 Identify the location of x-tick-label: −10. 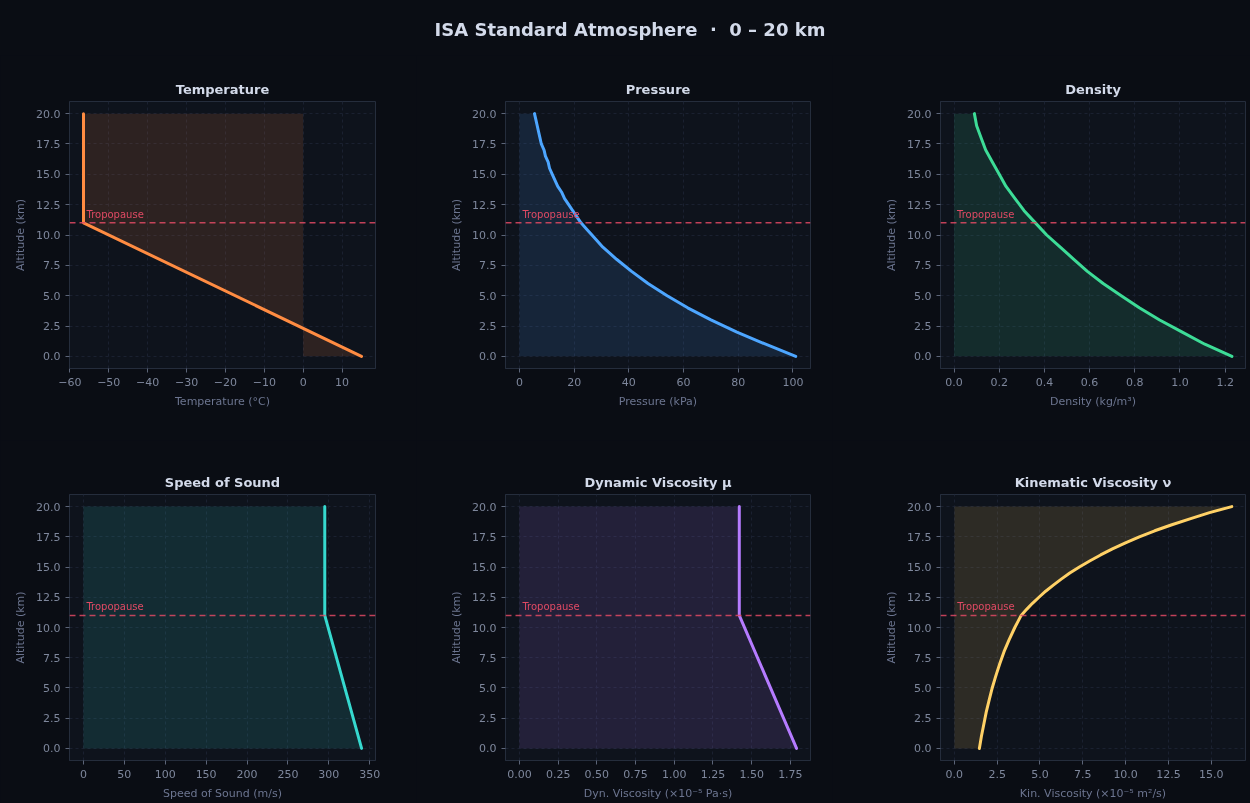
(264, 382).